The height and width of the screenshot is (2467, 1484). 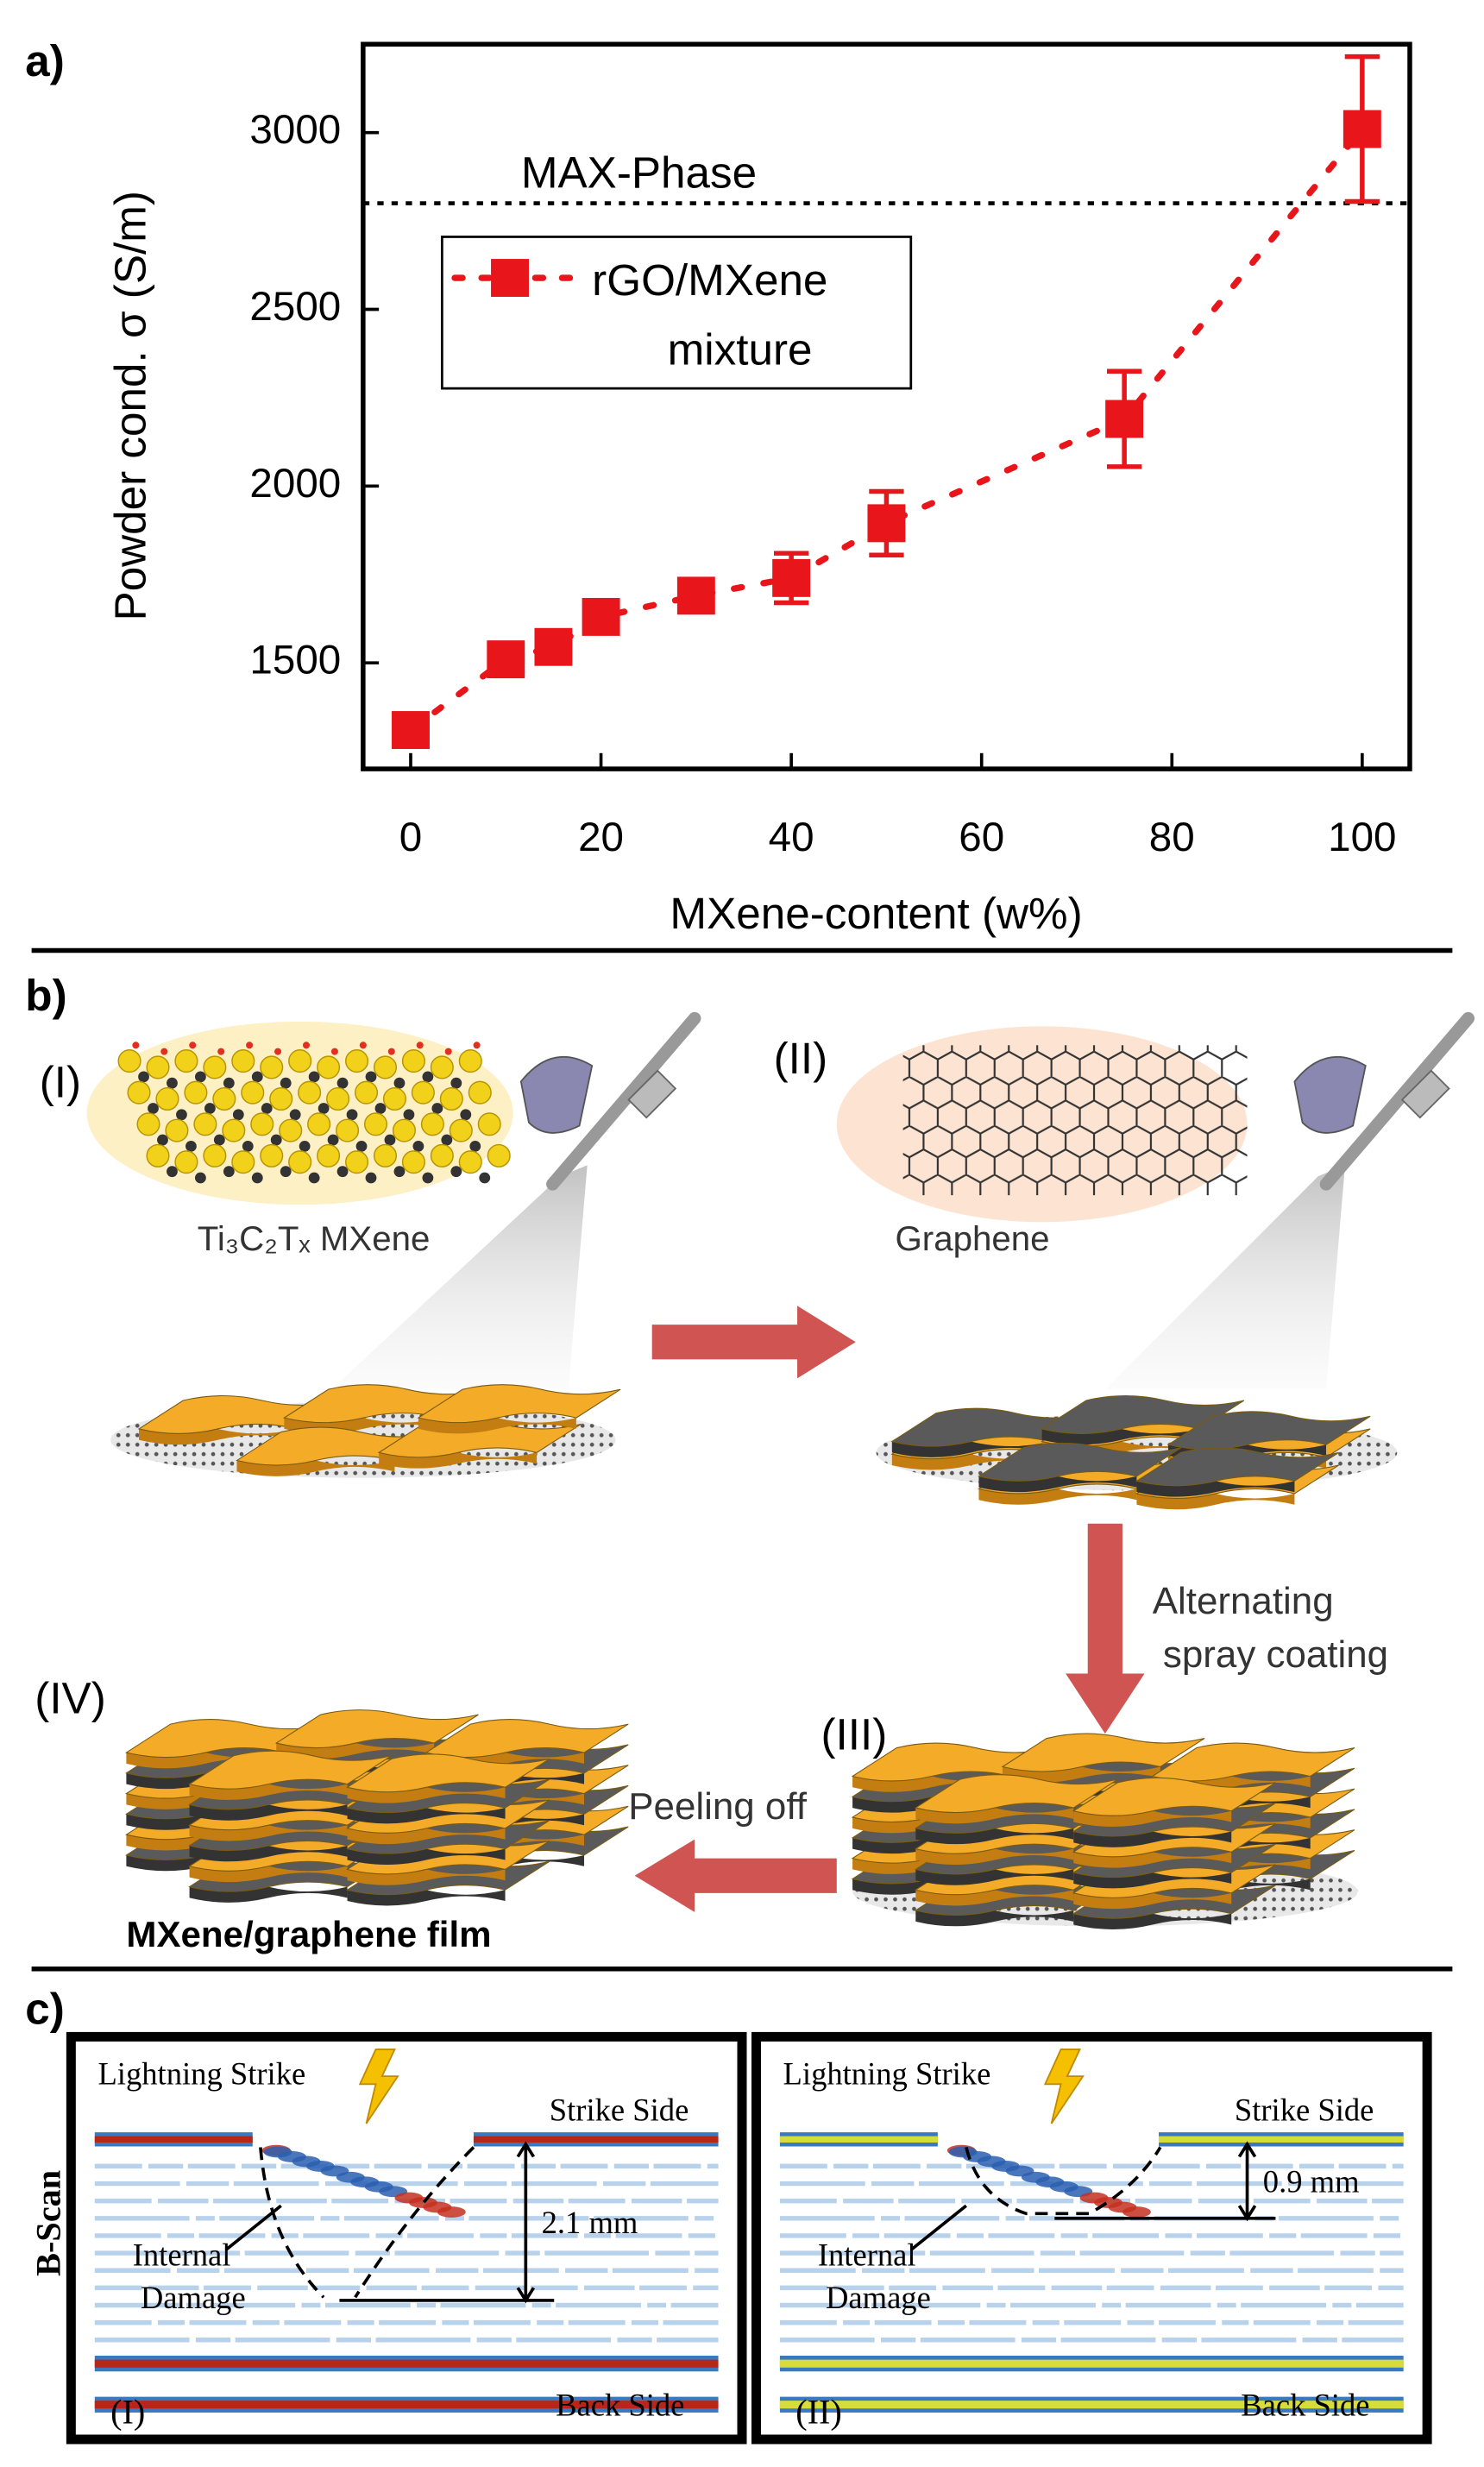 I want to click on legend-marker, so click(x=510, y=278).